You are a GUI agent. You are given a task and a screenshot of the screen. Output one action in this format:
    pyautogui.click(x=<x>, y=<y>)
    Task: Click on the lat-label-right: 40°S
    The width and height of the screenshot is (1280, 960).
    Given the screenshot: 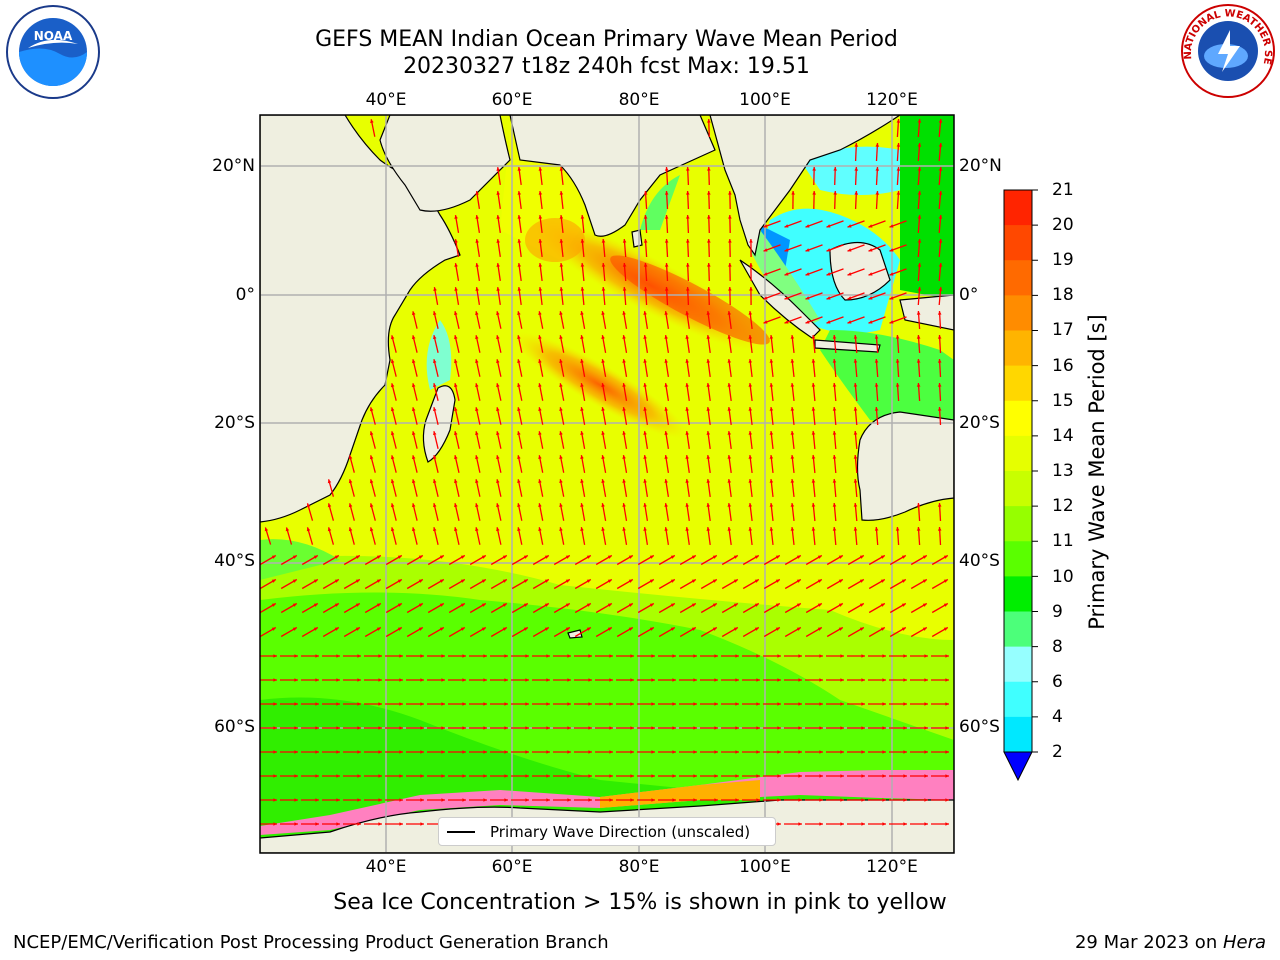 What is the action you would take?
    pyautogui.click(x=979, y=561)
    